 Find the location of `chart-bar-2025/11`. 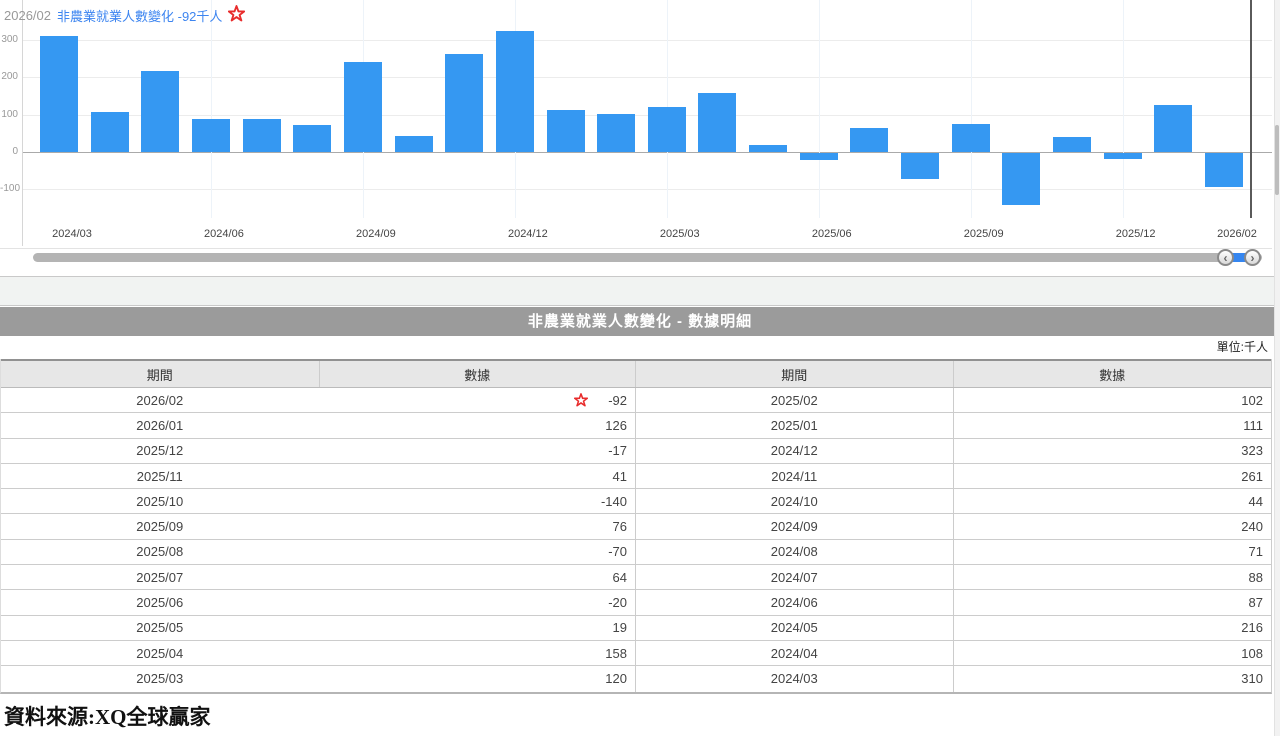

chart-bar-2025/11 is located at coordinates (1072, 144).